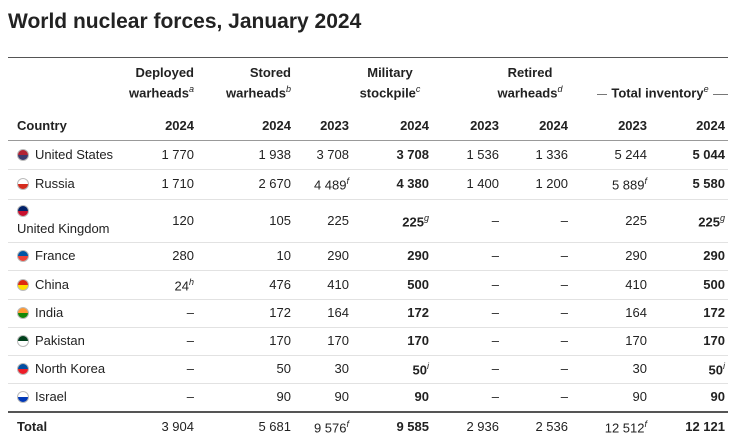  I want to click on country-name: United States, so click(74, 154).